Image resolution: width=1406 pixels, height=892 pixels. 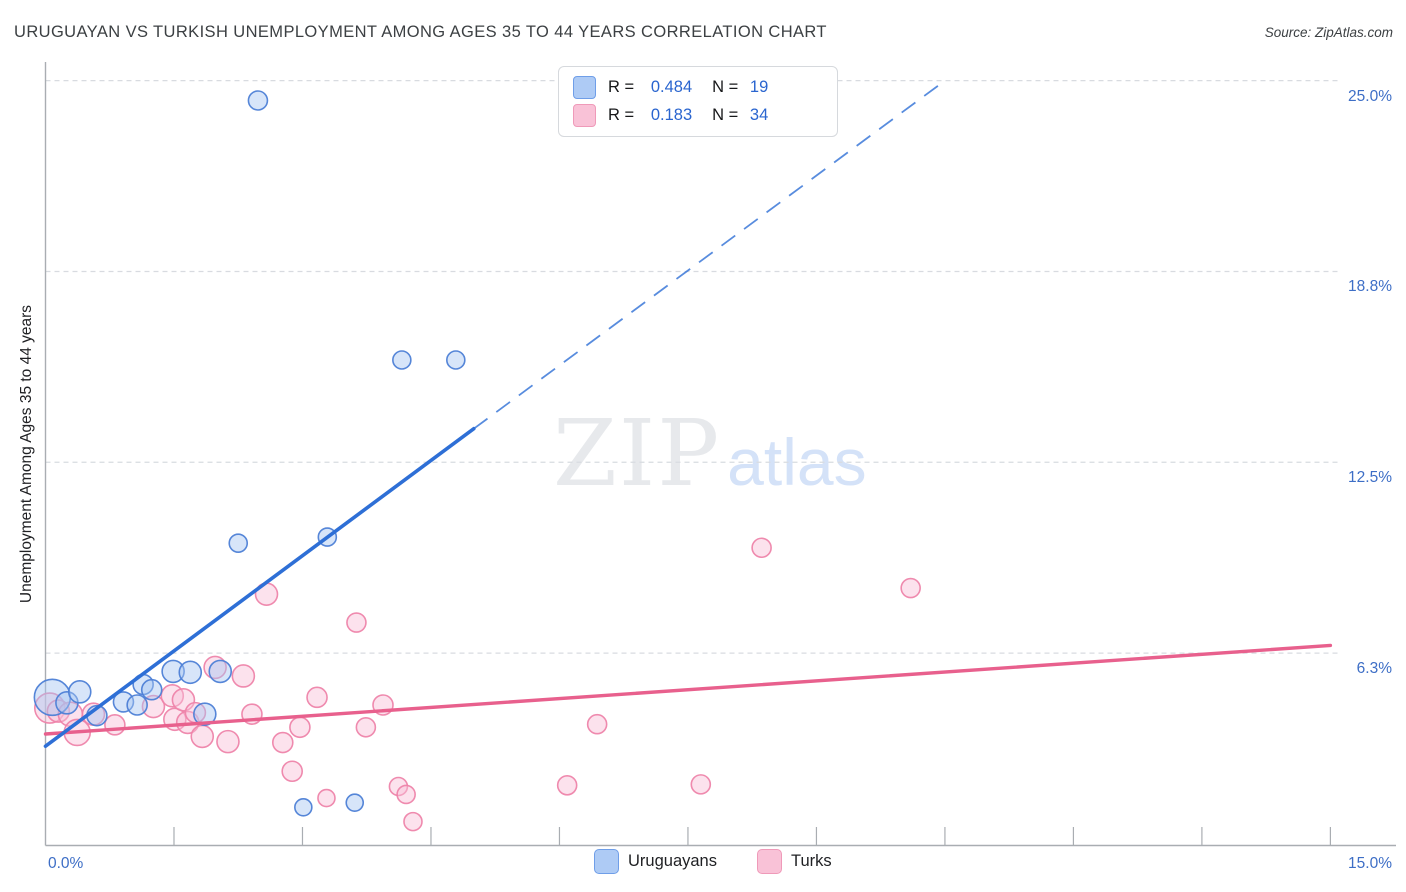 I want to click on r-value: 0.183, so click(x=671, y=115).